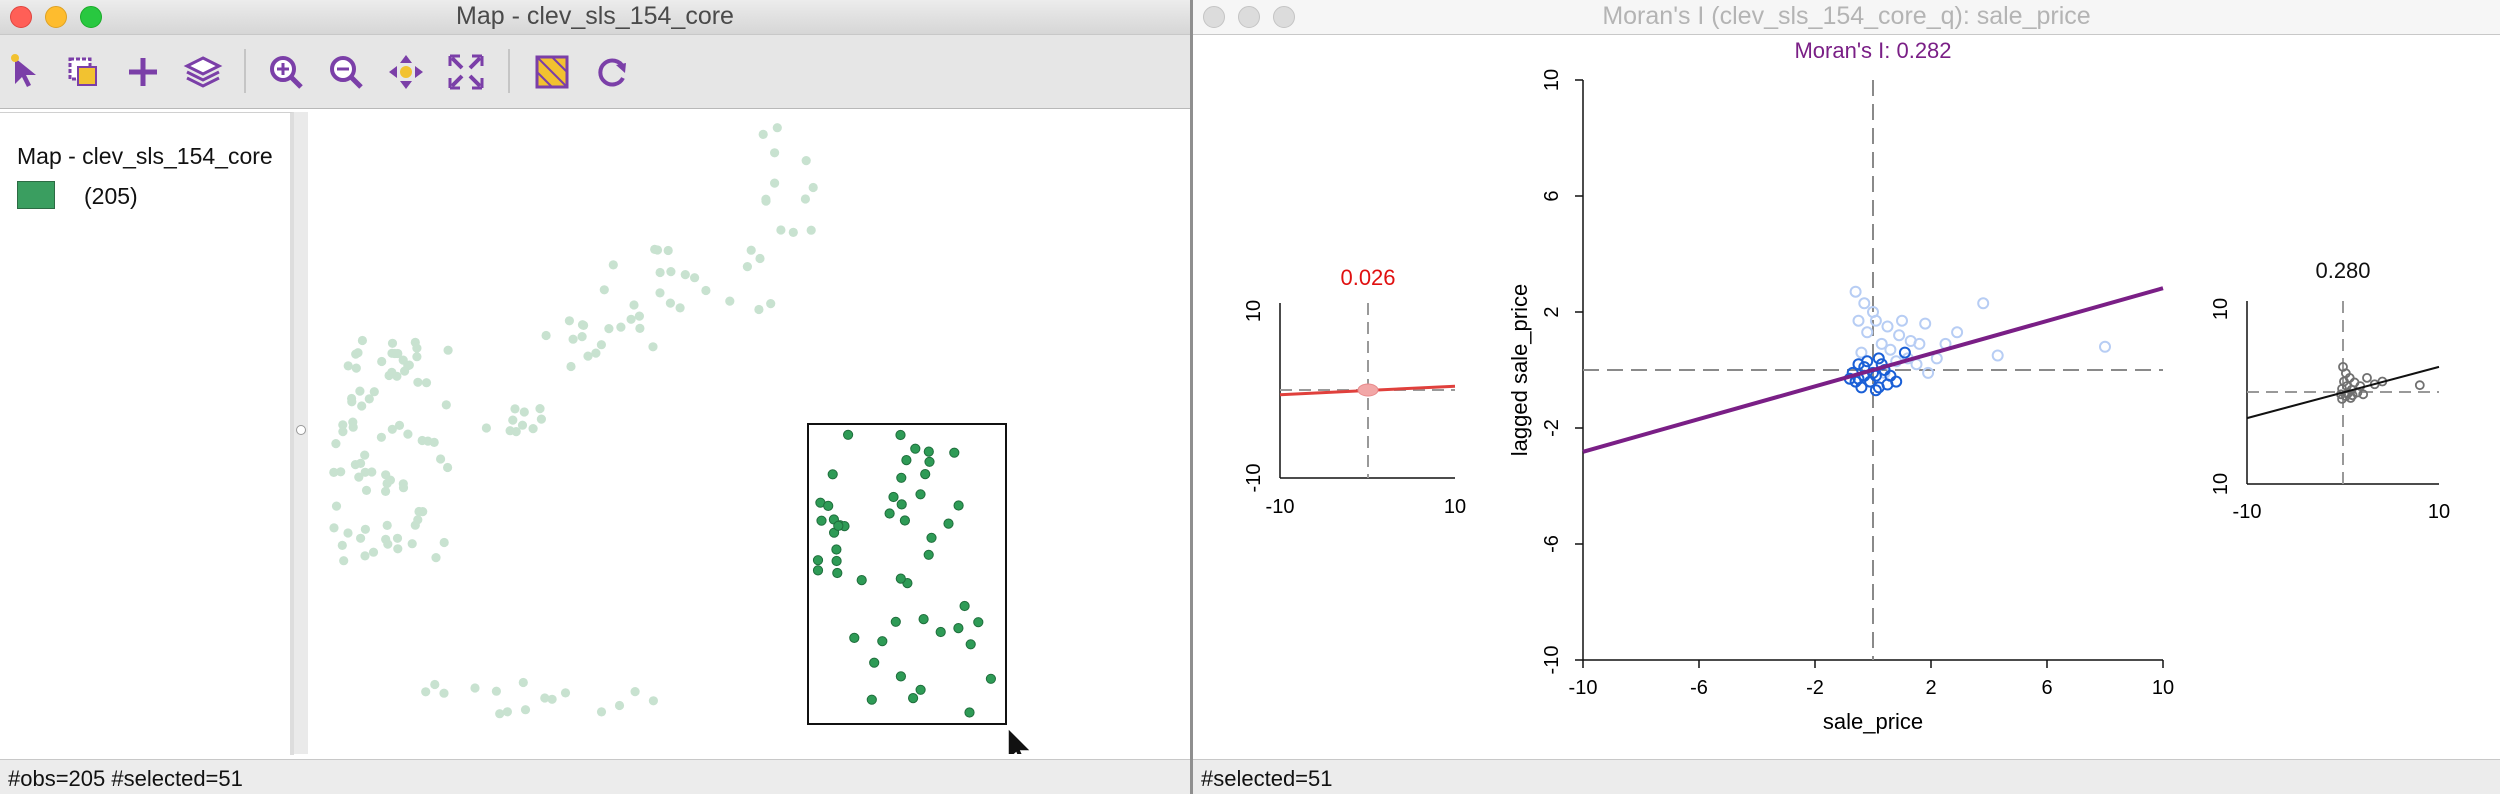  I want to click on zoom-button, so click(91, 17).